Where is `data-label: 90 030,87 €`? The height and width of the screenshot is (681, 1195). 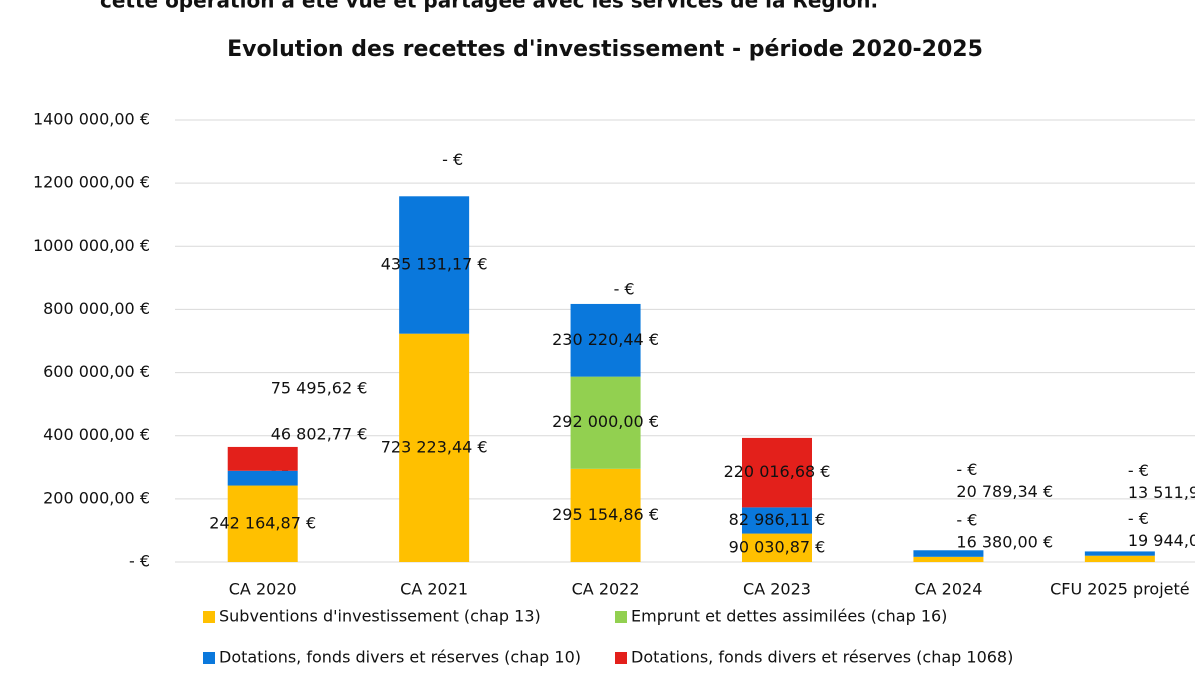 data-label: 90 030,87 € is located at coordinates (777, 546).